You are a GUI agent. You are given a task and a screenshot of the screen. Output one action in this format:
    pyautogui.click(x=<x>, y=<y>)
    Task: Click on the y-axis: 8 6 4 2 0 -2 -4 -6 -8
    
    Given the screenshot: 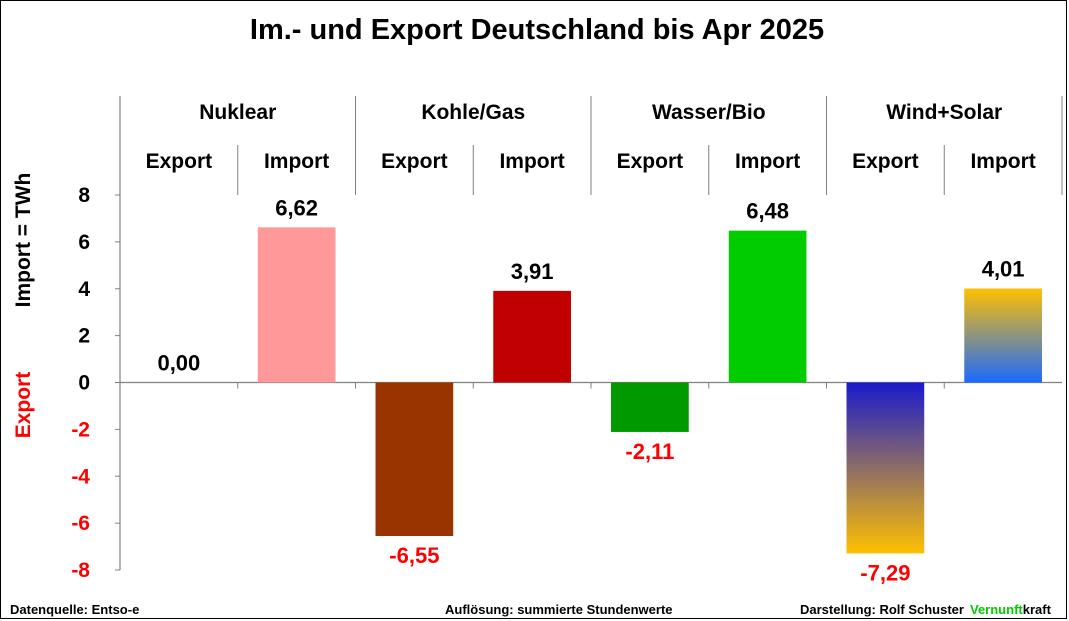 What is the action you would take?
    pyautogui.click(x=95, y=383)
    